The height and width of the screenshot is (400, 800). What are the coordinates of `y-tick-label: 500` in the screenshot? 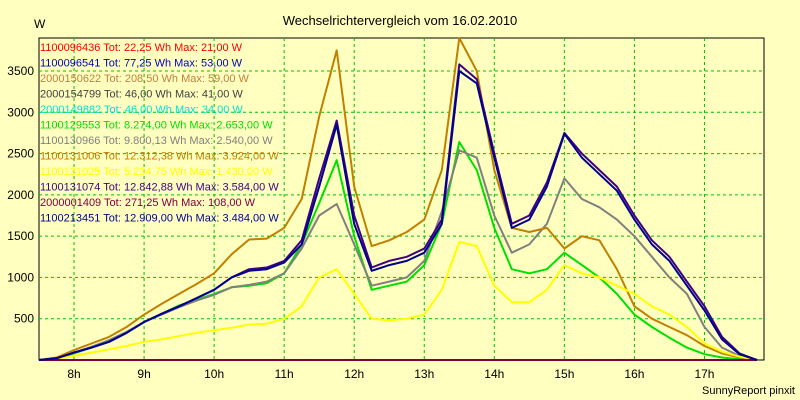 It's located at (24, 319).